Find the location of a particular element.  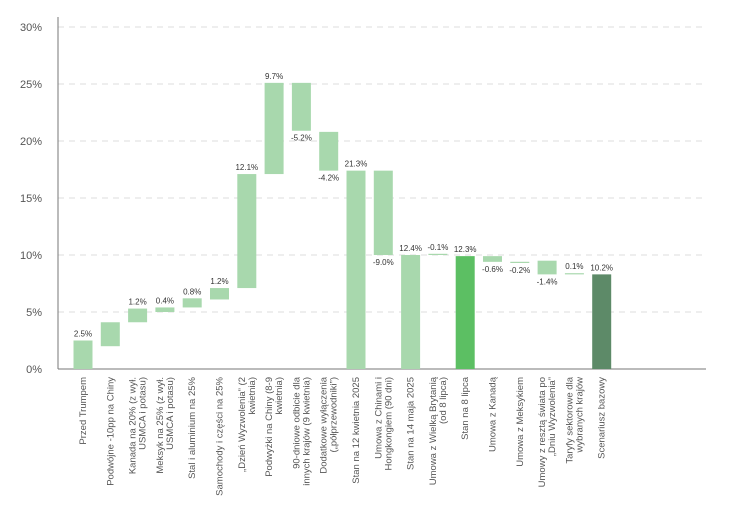

x-category-label: Przed Trumpem is located at coordinates (83, 411).